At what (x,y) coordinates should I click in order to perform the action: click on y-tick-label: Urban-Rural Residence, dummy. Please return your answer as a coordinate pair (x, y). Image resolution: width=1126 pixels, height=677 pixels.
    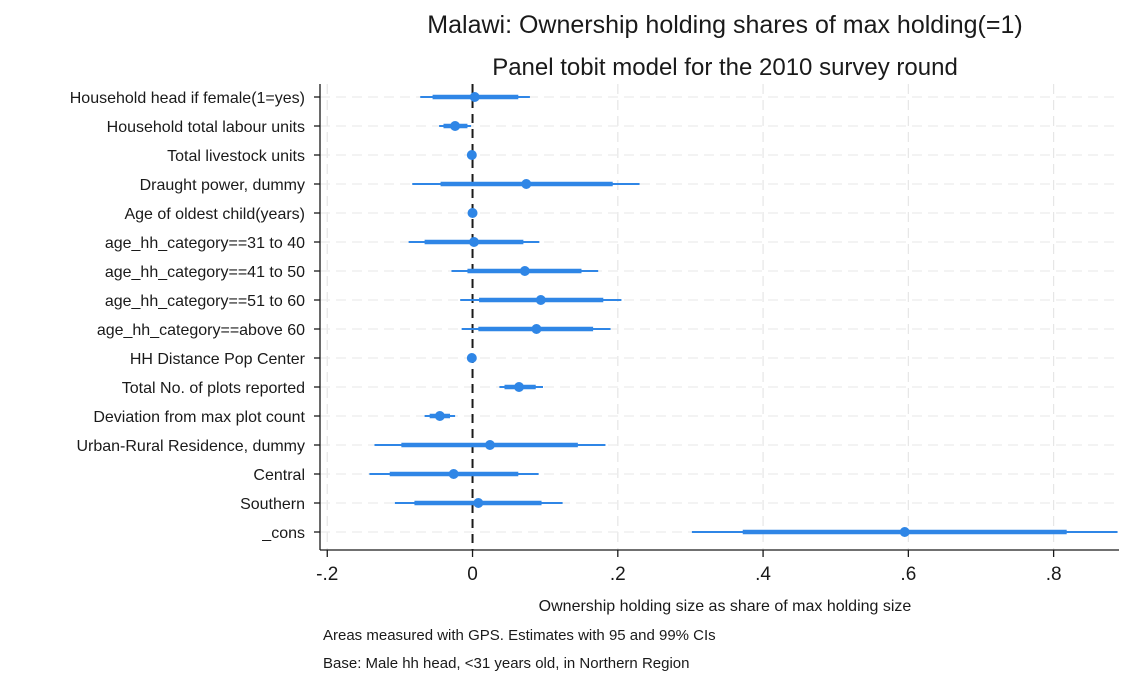
    Looking at the image, I should click on (190, 446).